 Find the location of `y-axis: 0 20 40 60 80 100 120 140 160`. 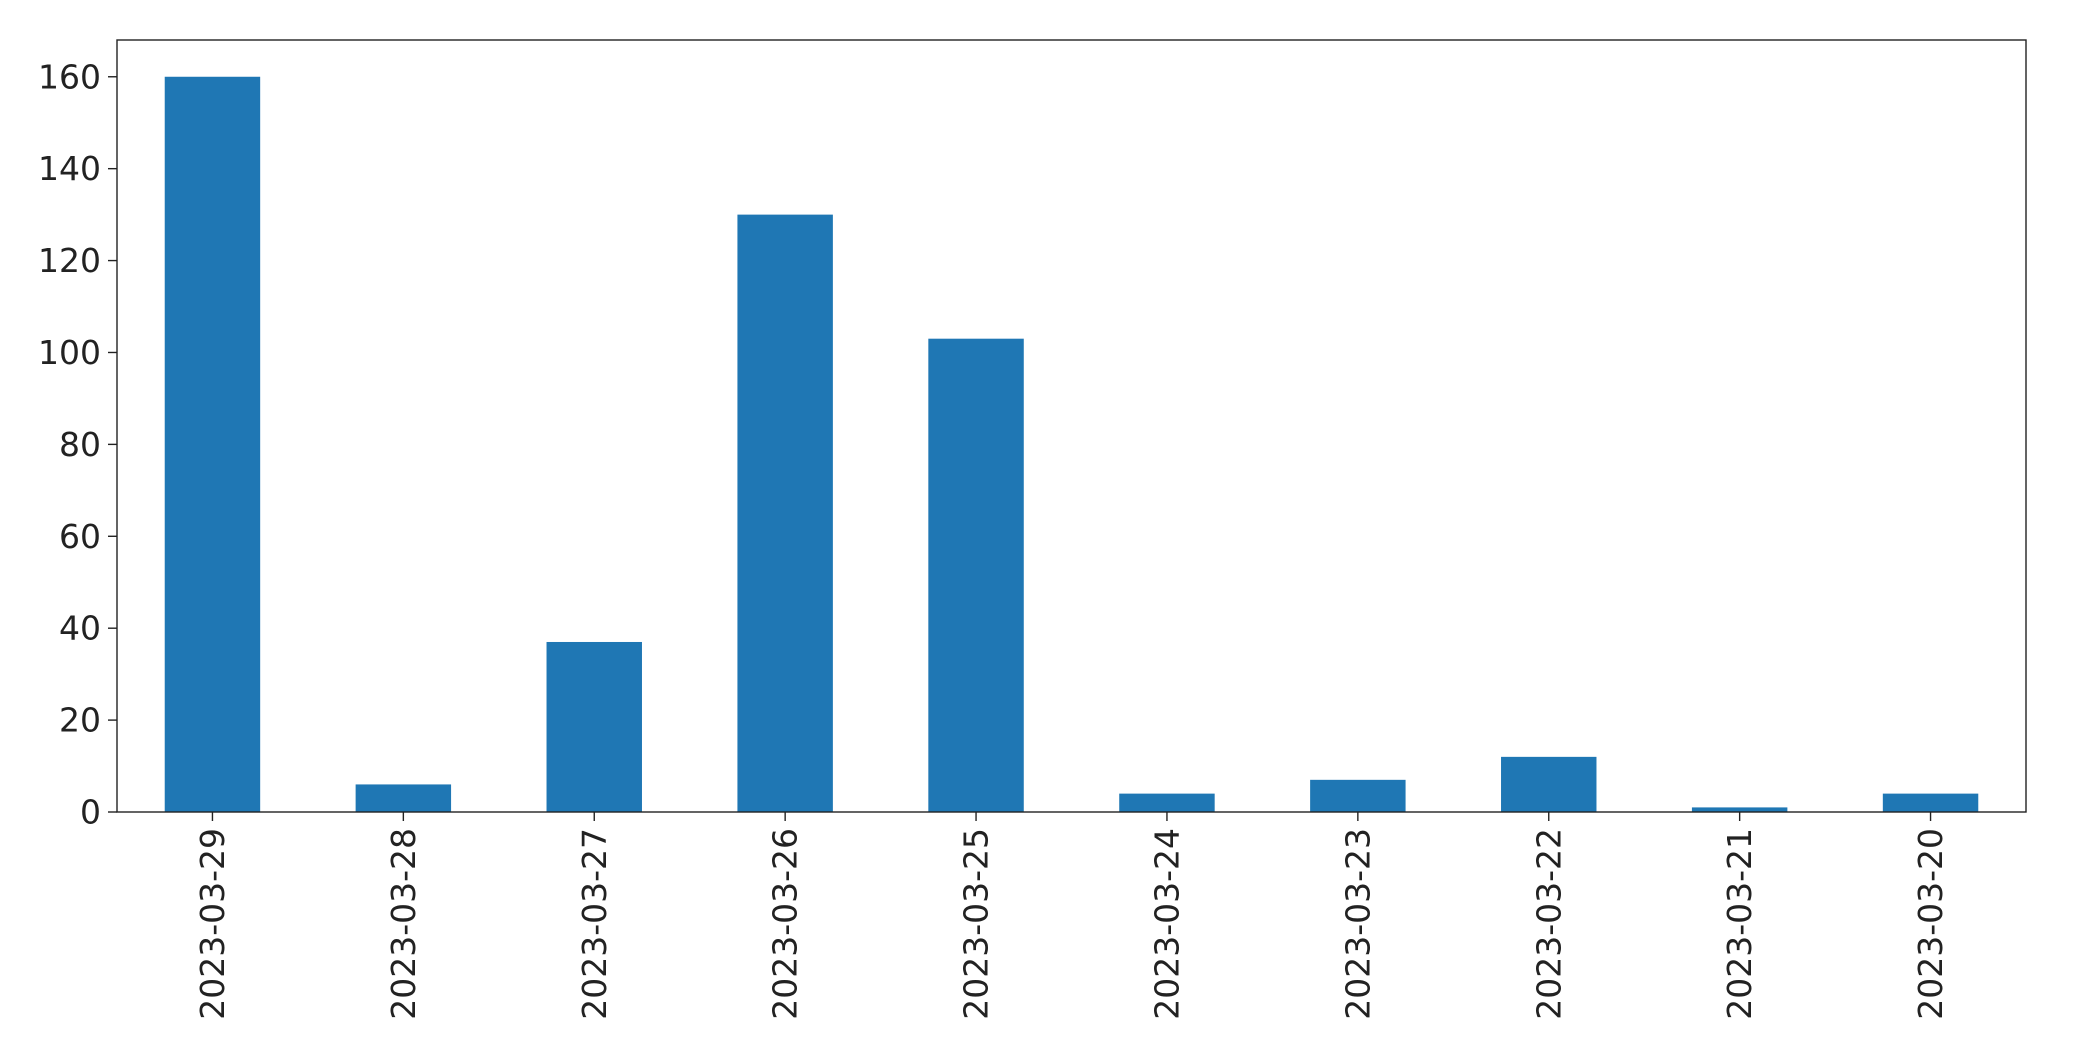

y-axis: 0 20 40 60 80 100 120 140 160 is located at coordinates (77, 444).